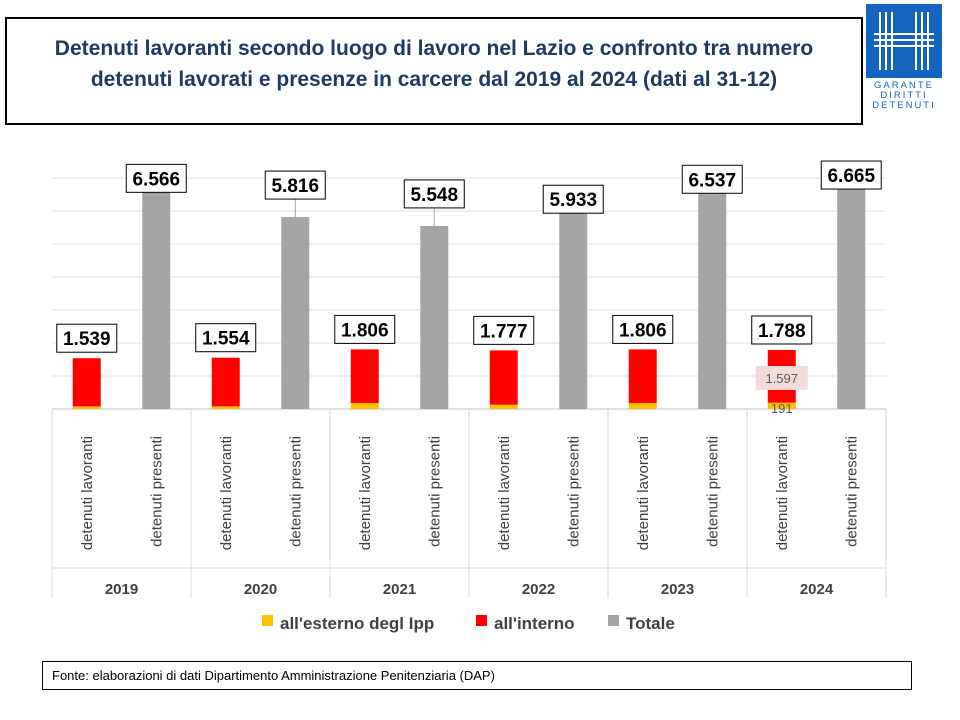  What do you see at coordinates (225, 407) in the screenshot?
I see `bar-esterno-2020` at bounding box center [225, 407].